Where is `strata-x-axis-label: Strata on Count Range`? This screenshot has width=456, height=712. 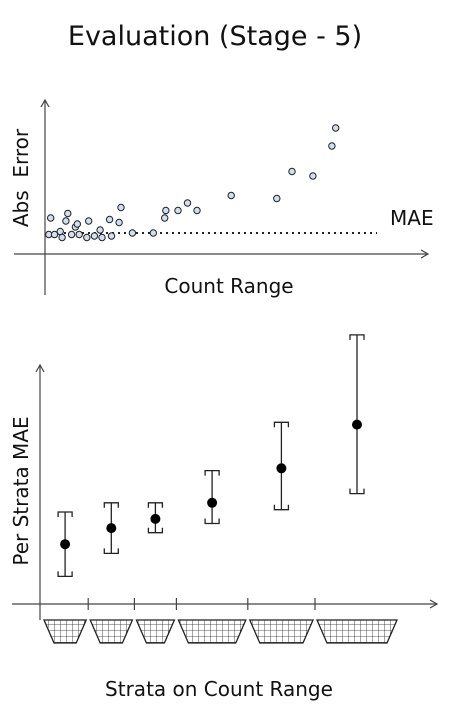 strata-x-axis-label: Strata on Count Range is located at coordinates (219, 689).